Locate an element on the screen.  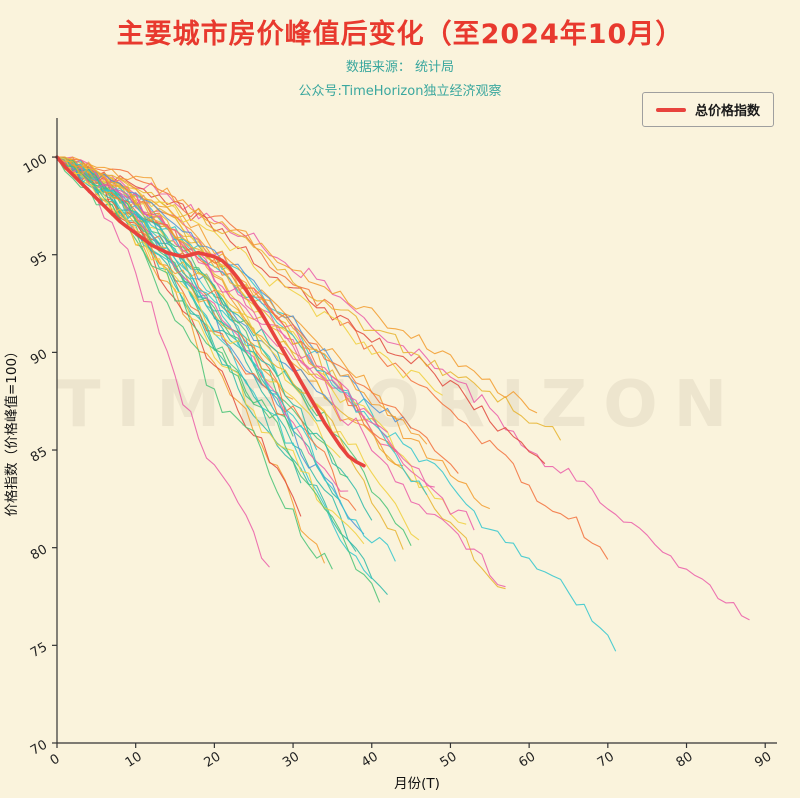
svg-text: 60 is located at coordinates (527, 759).